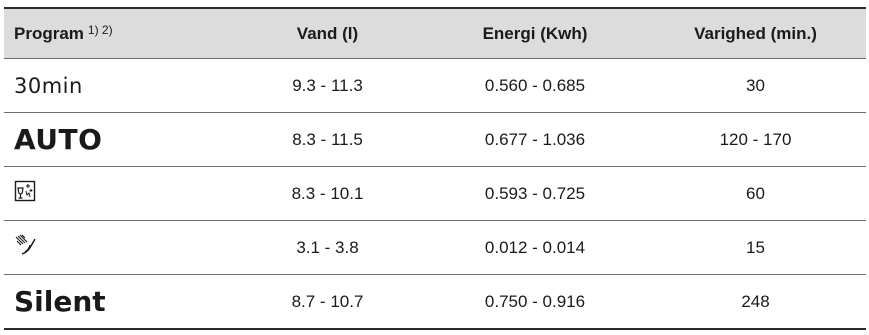 Image resolution: width=869 pixels, height=335 pixels. Describe the element at coordinates (327, 139) in the screenshot. I see `water-cell: 8.3 - 11.5` at that location.